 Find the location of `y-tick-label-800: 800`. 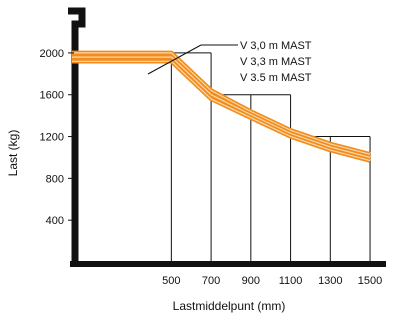

y-tick-label-800: 800 is located at coordinates (55, 179).